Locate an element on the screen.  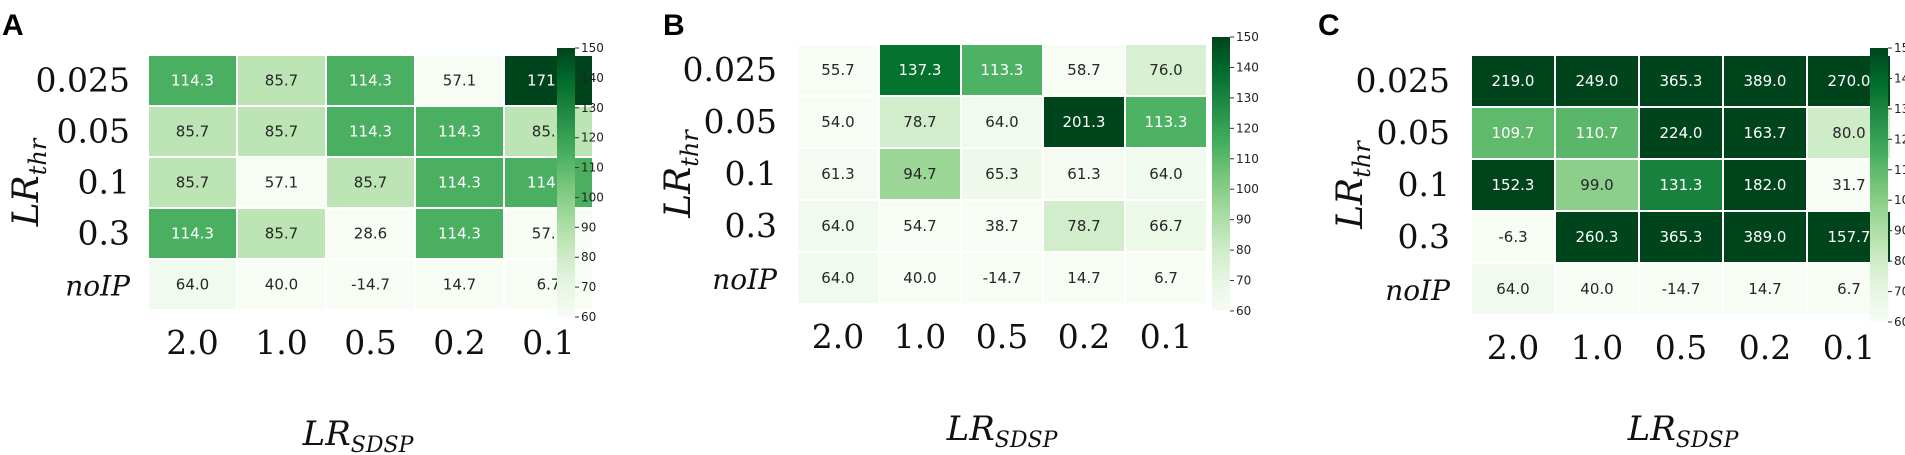
y-tick-label: 0.05 is located at coordinates (1413, 132).